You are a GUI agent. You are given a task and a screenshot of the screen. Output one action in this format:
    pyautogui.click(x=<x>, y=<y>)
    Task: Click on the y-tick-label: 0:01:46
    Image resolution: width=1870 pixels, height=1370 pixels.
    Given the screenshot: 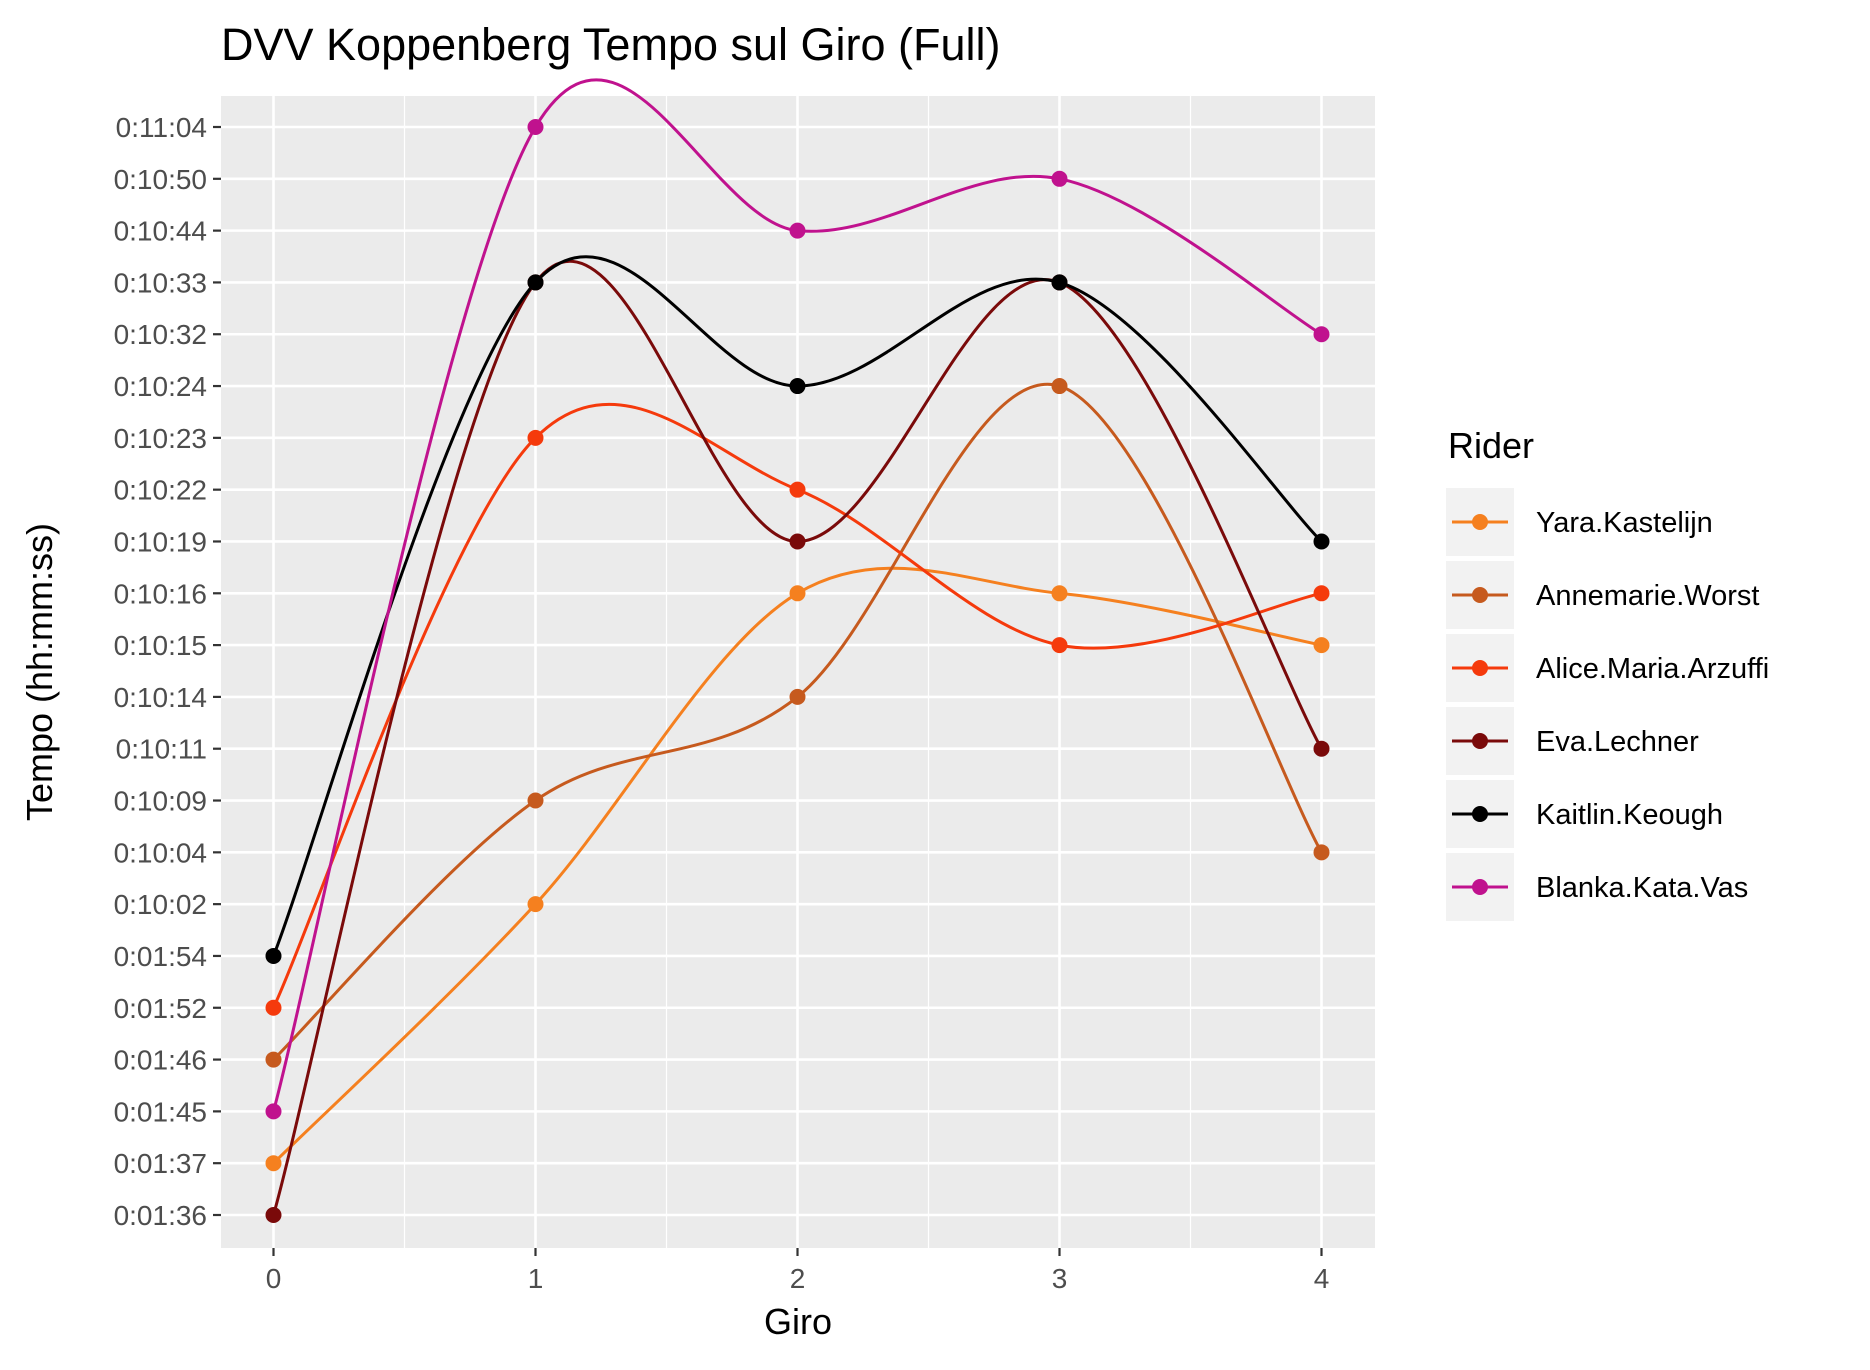 What is the action you would take?
    pyautogui.click(x=160, y=1060)
    